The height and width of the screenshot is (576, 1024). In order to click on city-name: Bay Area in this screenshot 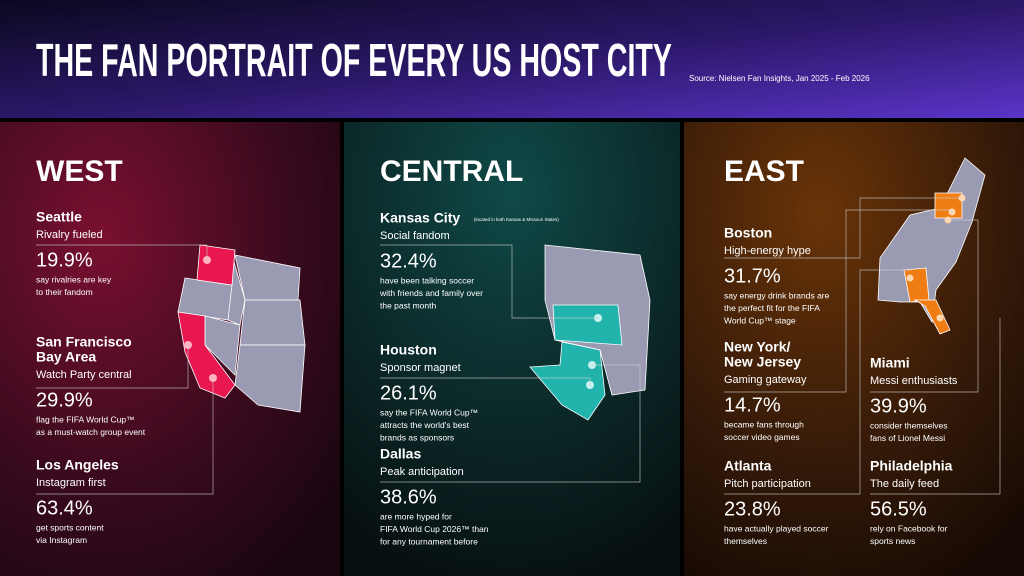, I will do `click(66, 357)`.